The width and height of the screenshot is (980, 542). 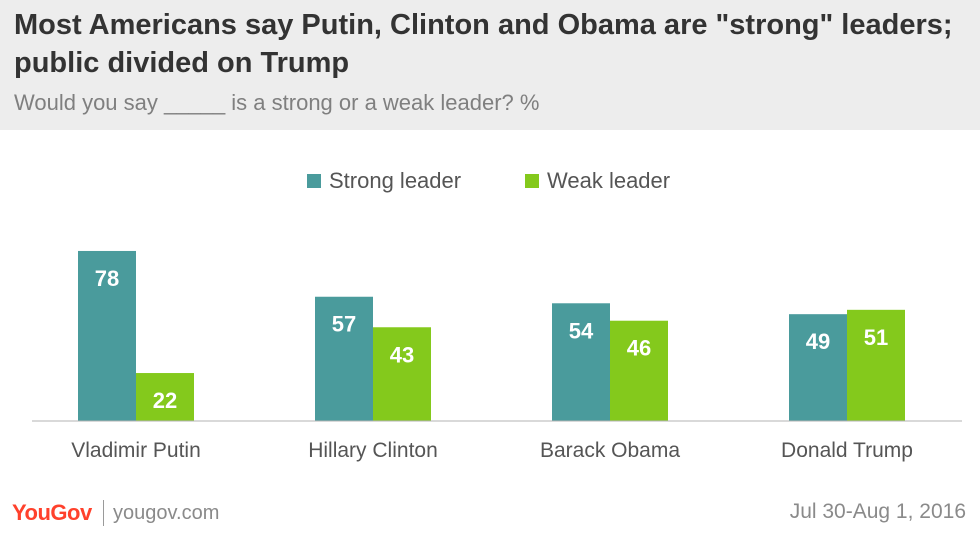 What do you see at coordinates (402, 354) in the screenshot?
I see `data-label-weak-1: 43` at bounding box center [402, 354].